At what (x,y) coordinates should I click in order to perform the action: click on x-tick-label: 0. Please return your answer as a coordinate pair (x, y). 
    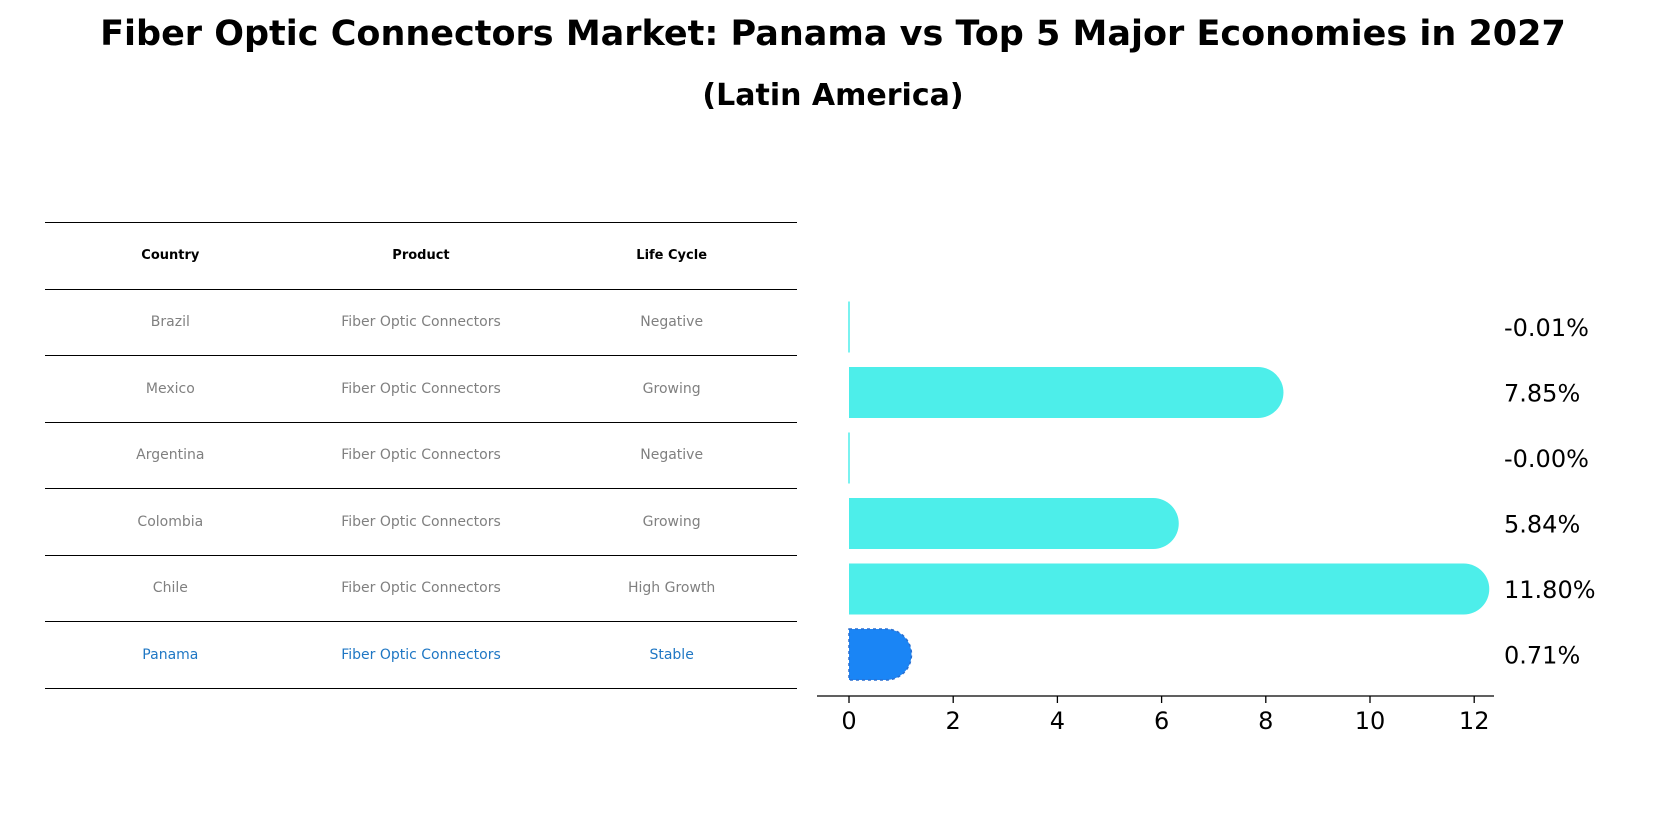
    Looking at the image, I should click on (848, 721).